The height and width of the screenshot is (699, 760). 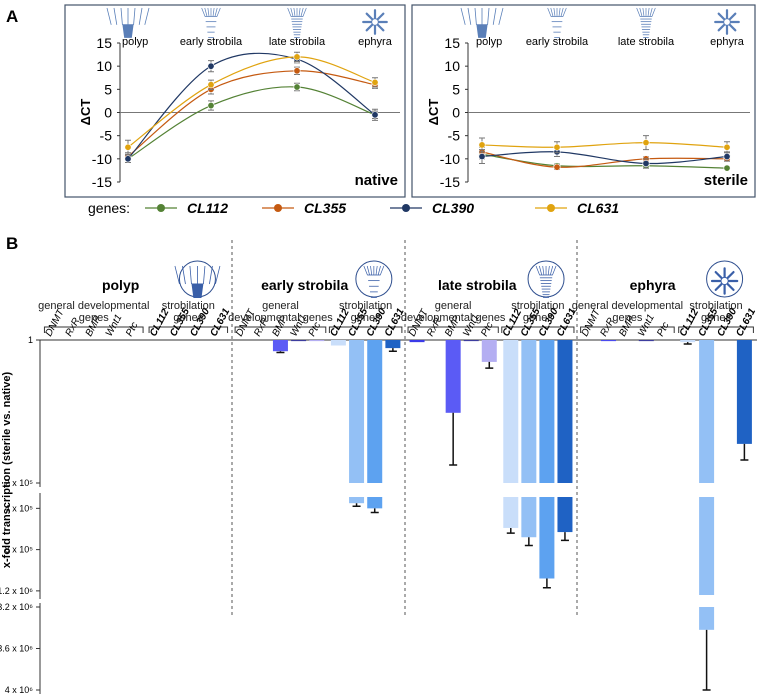 I want to click on panel-label: A, so click(x=12, y=16).